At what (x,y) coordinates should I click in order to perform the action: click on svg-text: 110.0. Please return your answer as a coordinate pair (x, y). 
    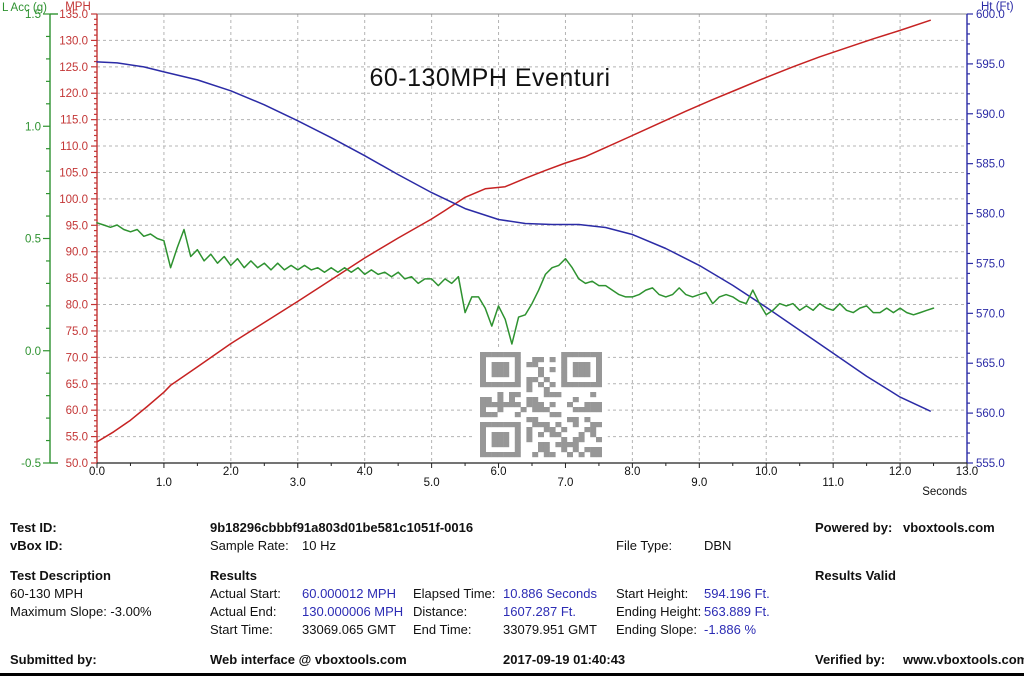
    Looking at the image, I should click on (74, 147).